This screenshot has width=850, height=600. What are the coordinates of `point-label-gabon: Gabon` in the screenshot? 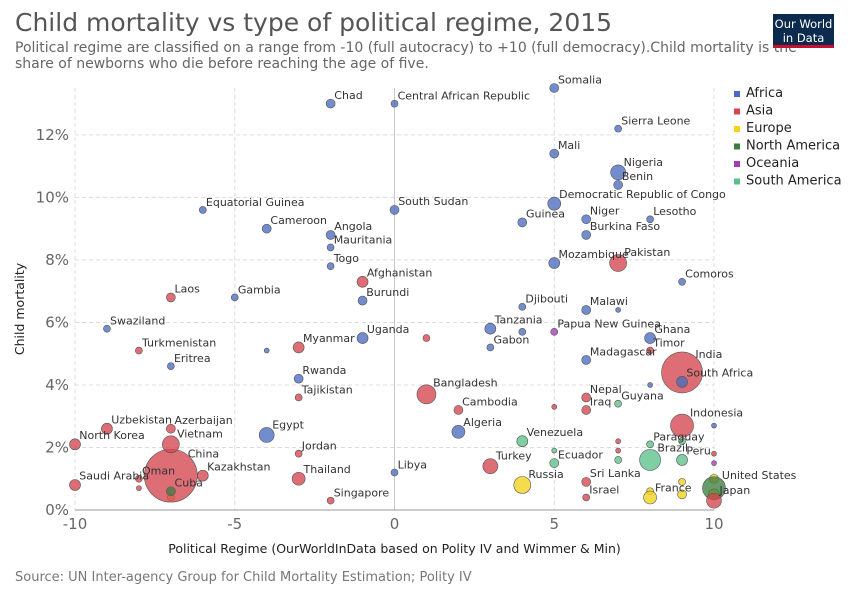 It's located at (511, 339).